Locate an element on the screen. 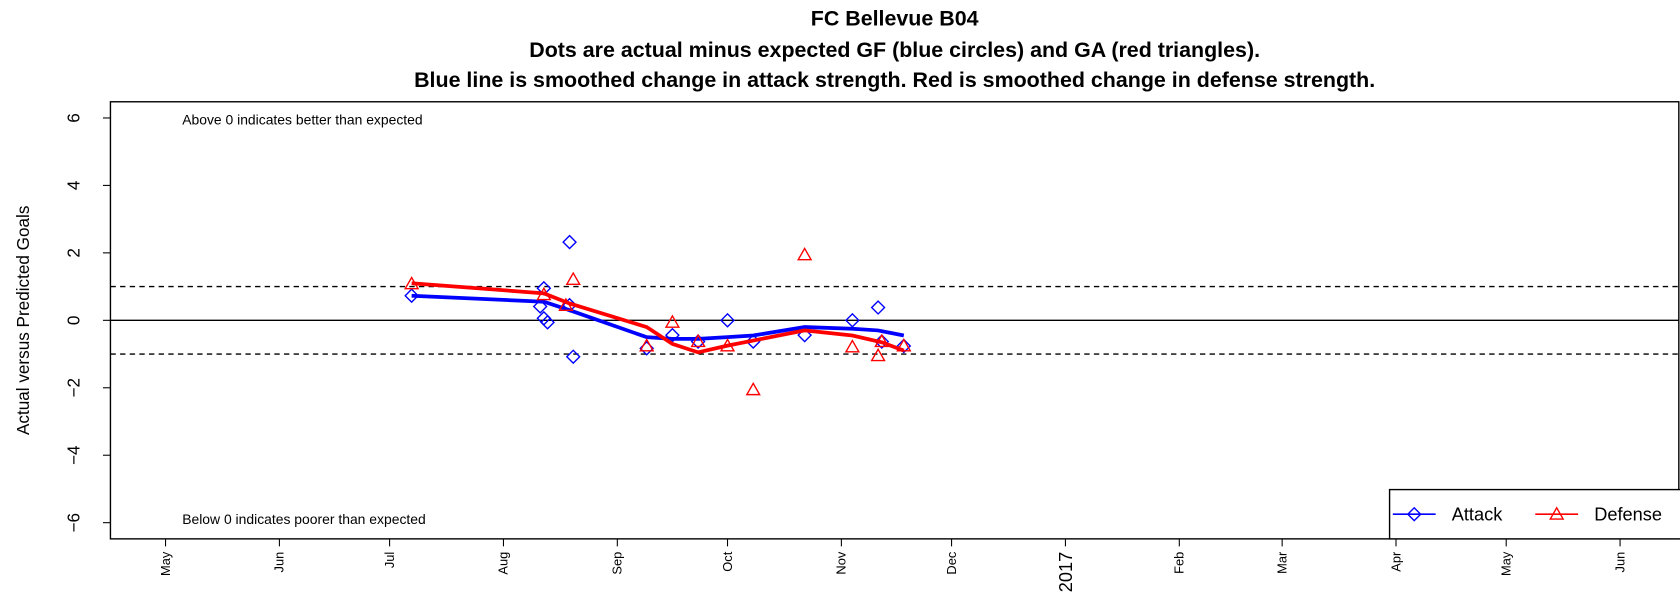 The height and width of the screenshot is (616, 1680). annotation: Below 0 indicates poorer than expected is located at coordinates (304, 519).